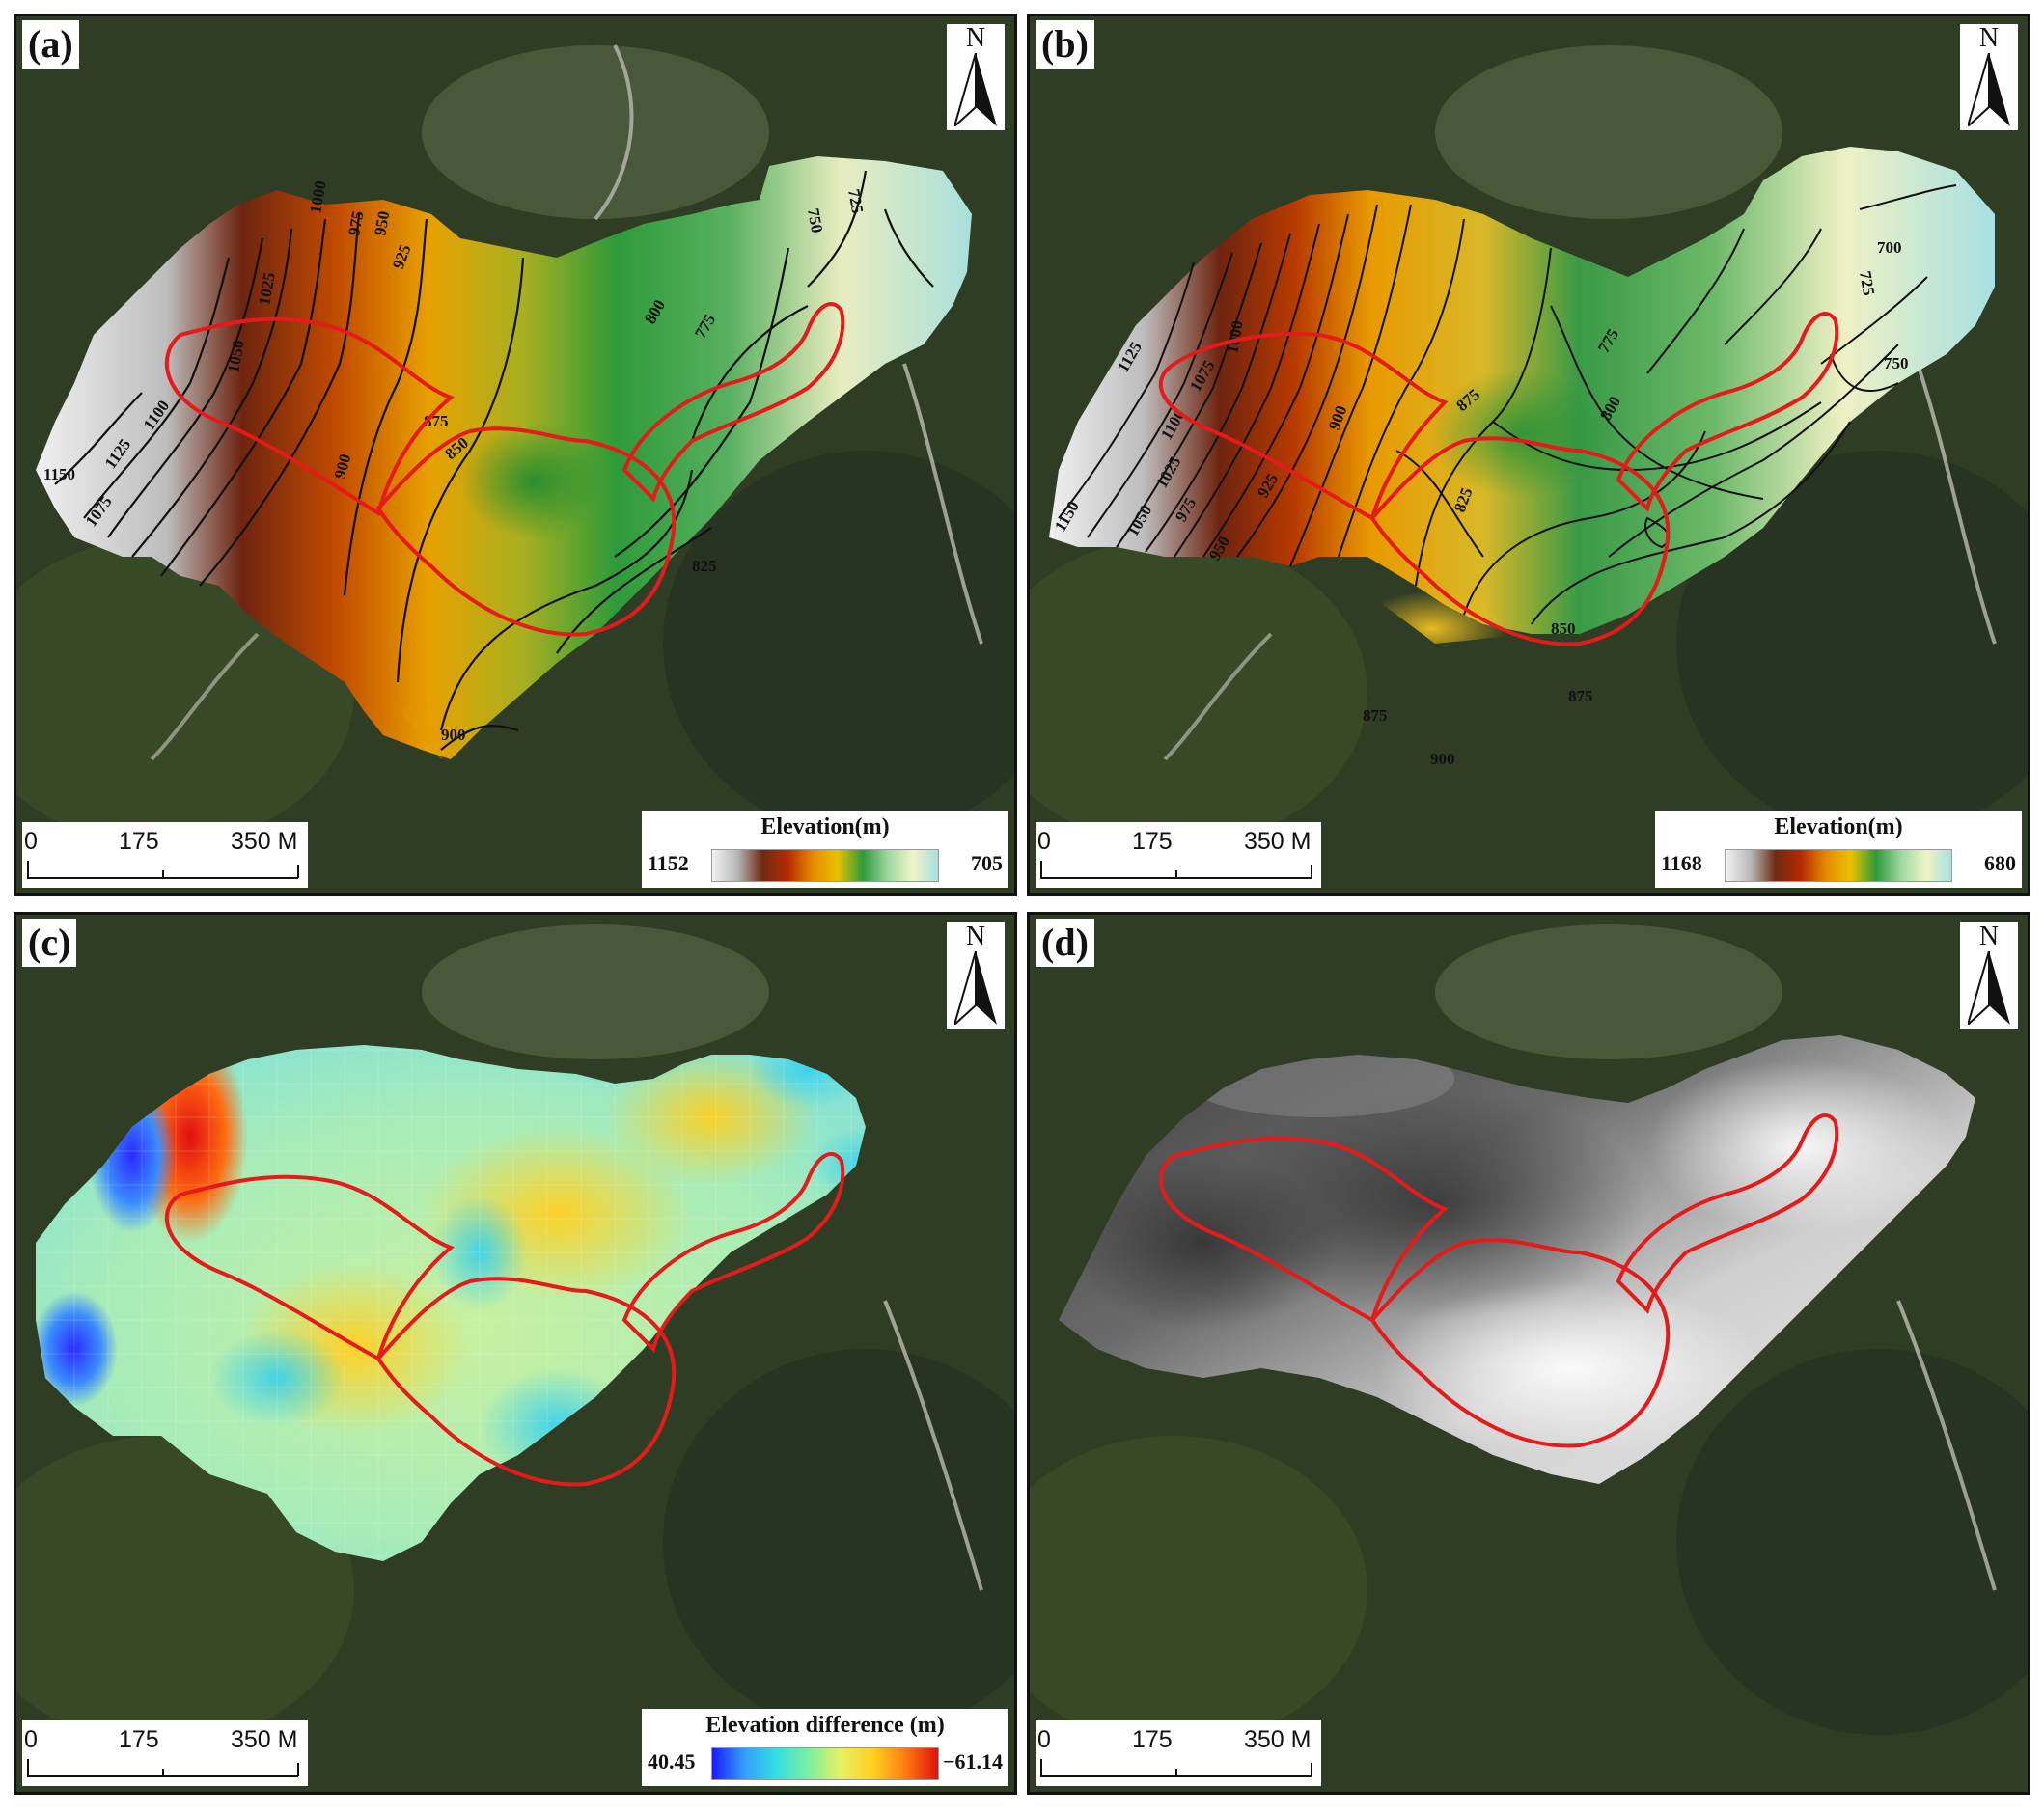 The width and height of the screenshot is (2044, 1814). I want to click on legend-min-label: 1152, so click(668, 863).